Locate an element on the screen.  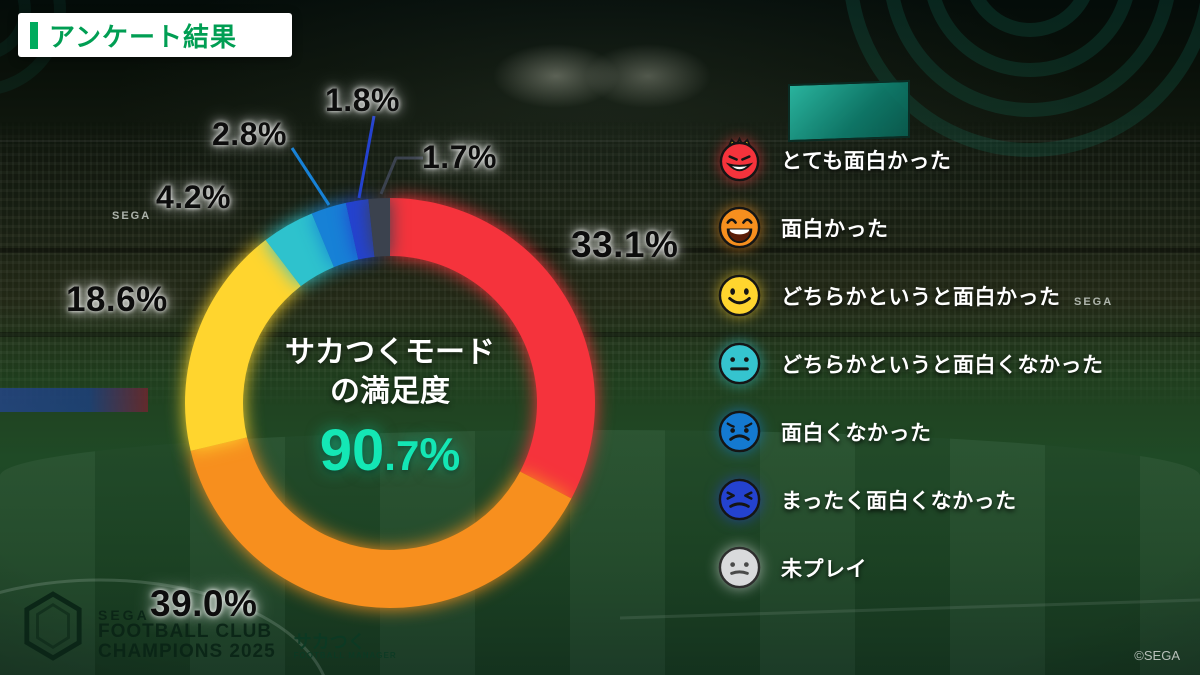
legend-item: 面白かった is located at coordinates (910, 227).